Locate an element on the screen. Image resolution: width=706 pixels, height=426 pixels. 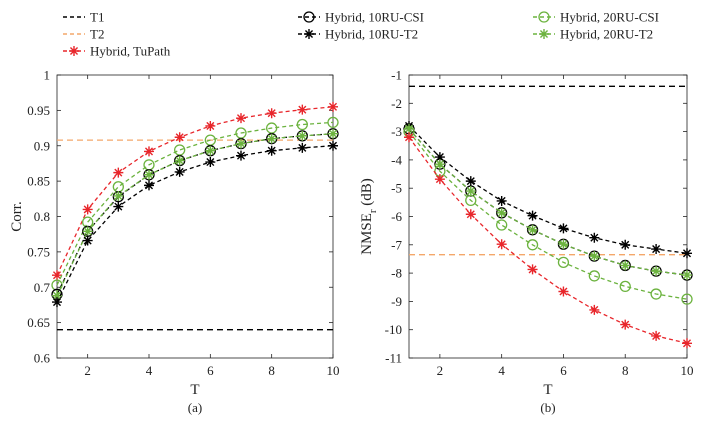
series-line-r20t2 is located at coordinates (548, 202).